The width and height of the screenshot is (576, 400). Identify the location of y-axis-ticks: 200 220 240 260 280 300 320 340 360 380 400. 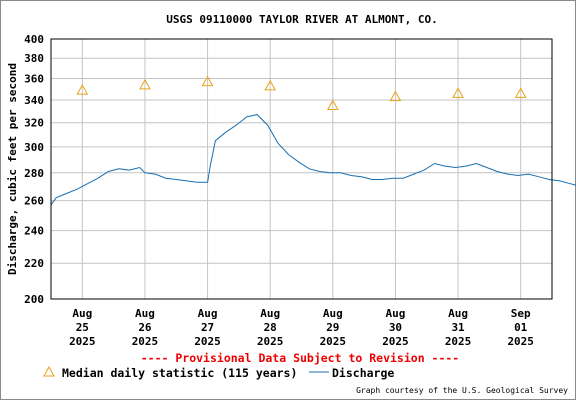
(34, 169).